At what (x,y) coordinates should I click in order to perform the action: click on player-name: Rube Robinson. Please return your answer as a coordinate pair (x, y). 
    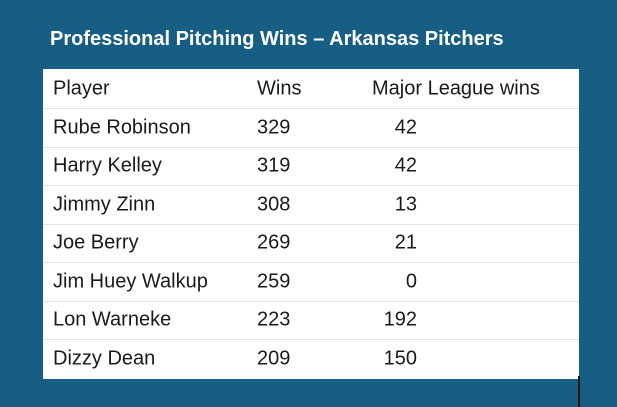
    Looking at the image, I should click on (122, 127).